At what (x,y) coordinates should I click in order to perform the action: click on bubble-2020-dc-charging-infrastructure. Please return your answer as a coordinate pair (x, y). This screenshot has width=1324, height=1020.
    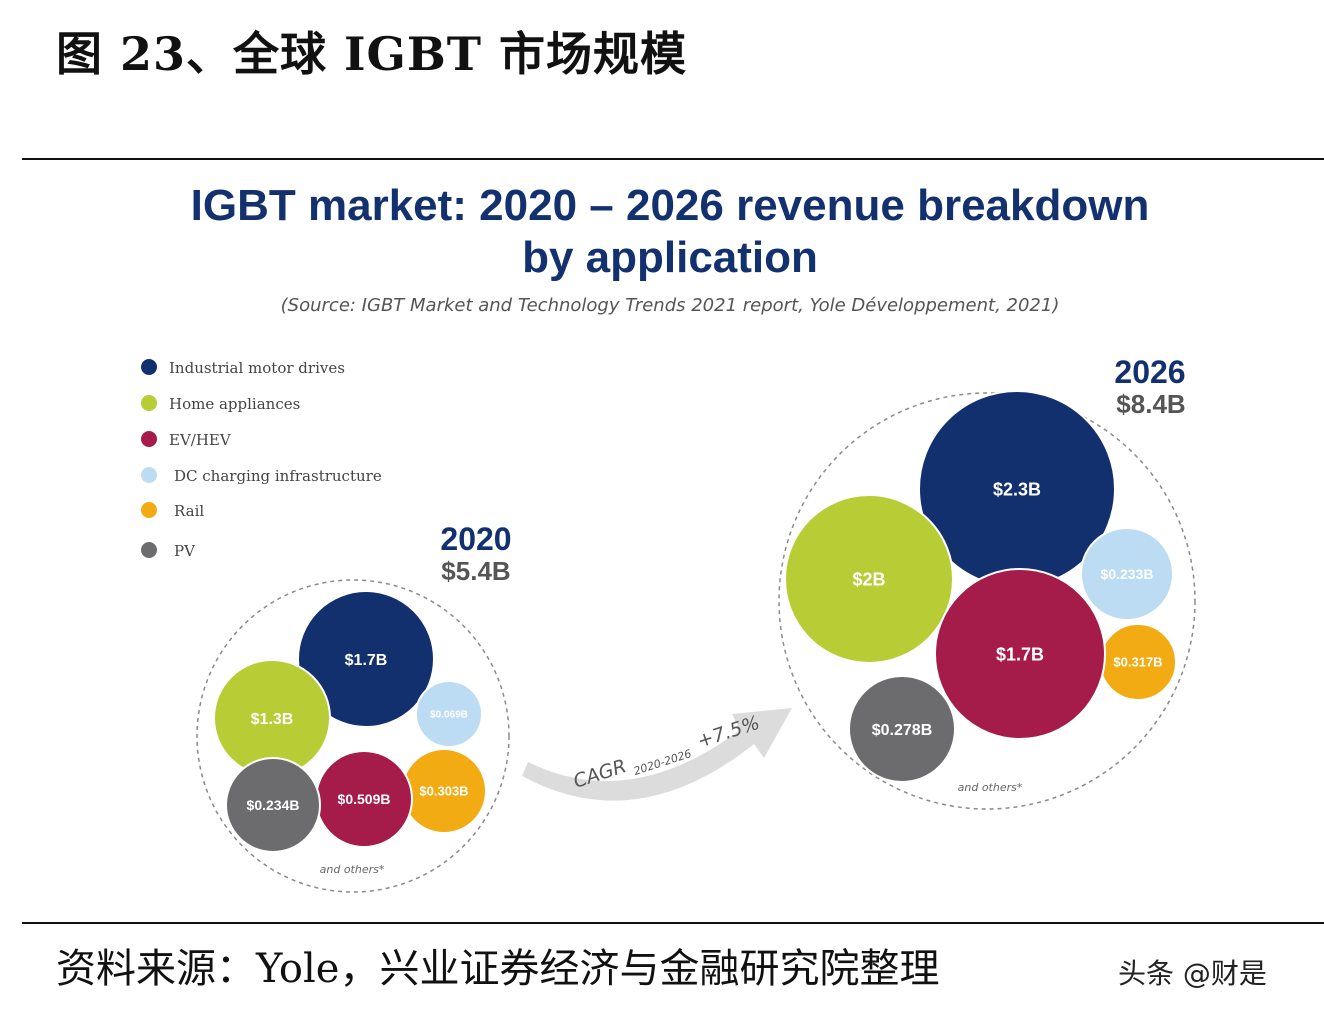
    Looking at the image, I should click on (449, 714).